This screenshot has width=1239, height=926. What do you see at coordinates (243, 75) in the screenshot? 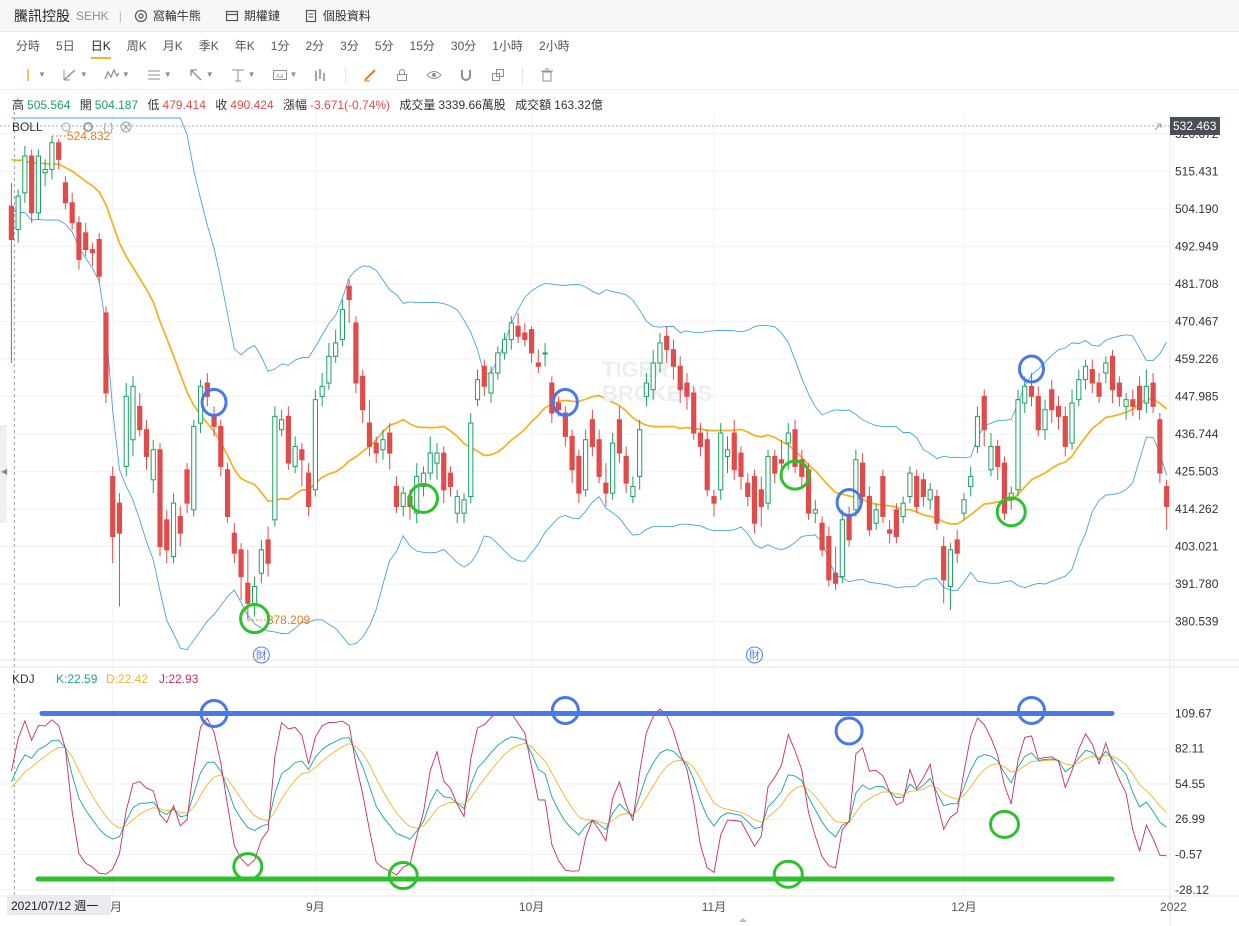
I see `measure-button: ▼` at bounding box center [243, 75].